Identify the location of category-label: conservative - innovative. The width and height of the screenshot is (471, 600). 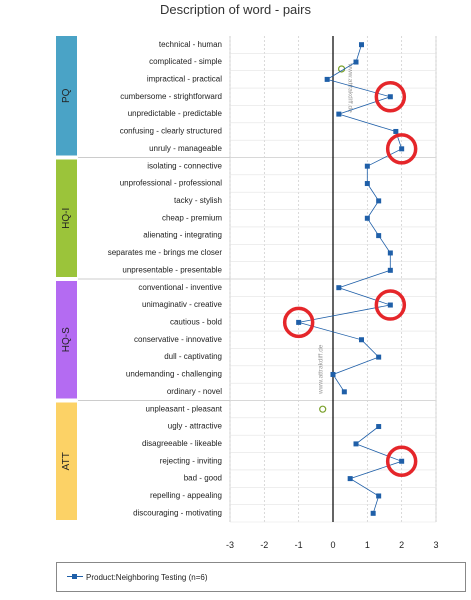
(178, 339).